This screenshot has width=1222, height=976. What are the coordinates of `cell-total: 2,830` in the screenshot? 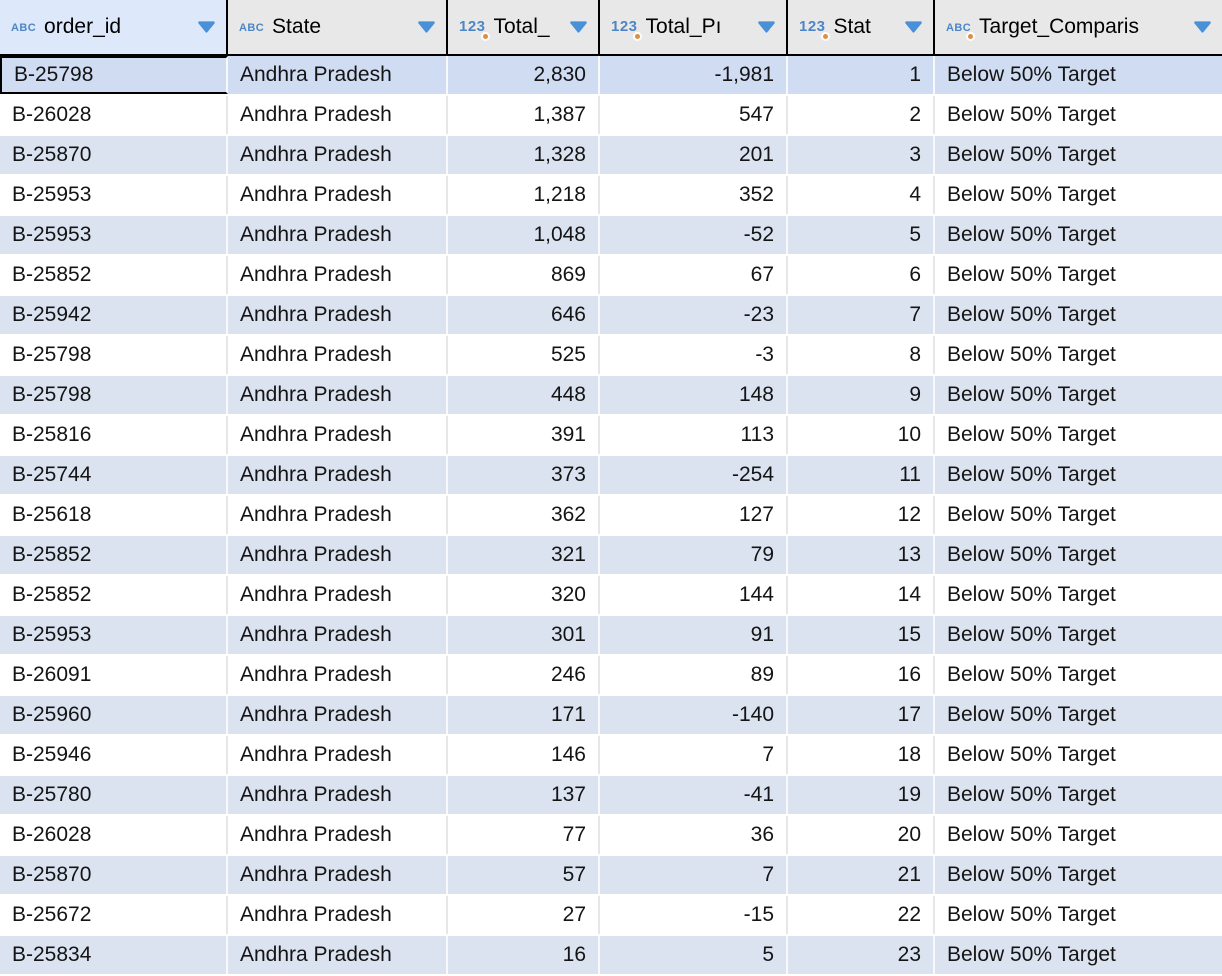 It's located at (524, 75).